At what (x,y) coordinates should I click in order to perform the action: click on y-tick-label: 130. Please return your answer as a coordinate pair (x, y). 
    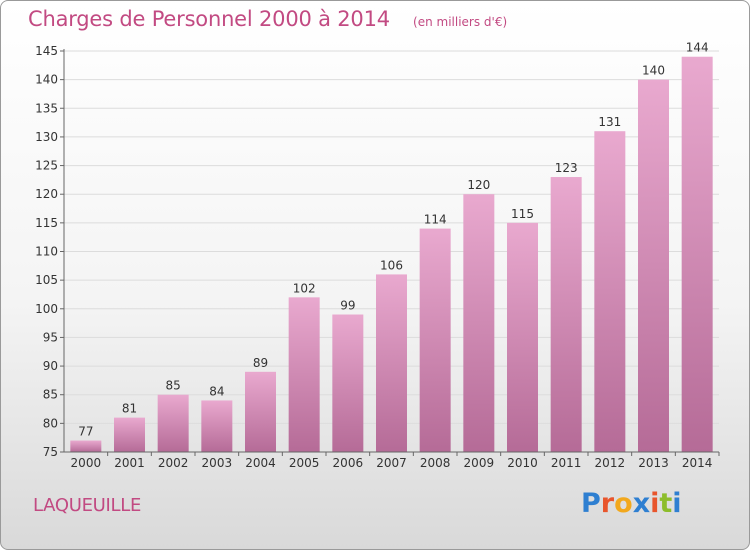
    Looking at the image, I should click on (46, 137).